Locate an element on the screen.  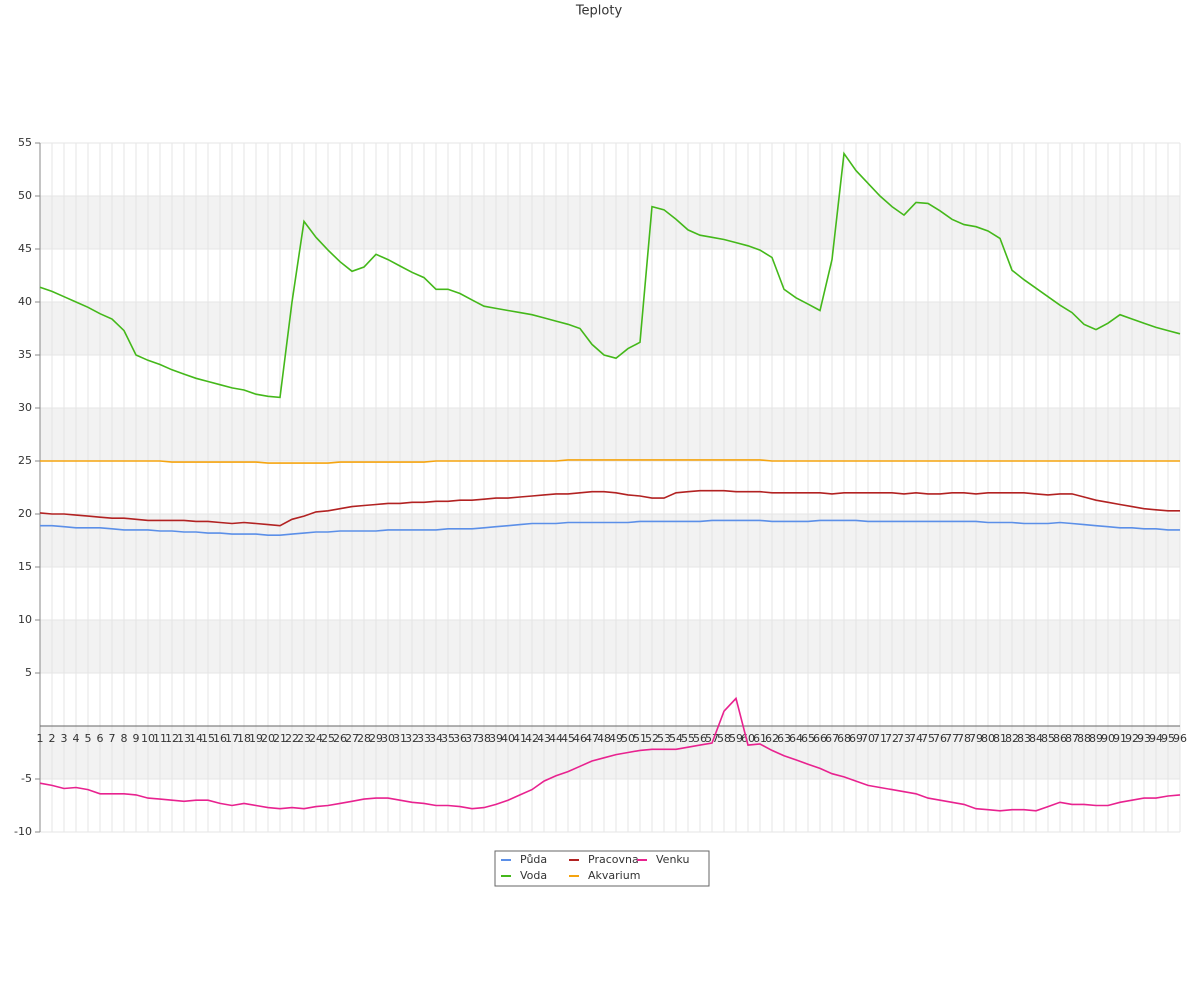
x-tick-label: 31 is located at coordinates (400, 738).